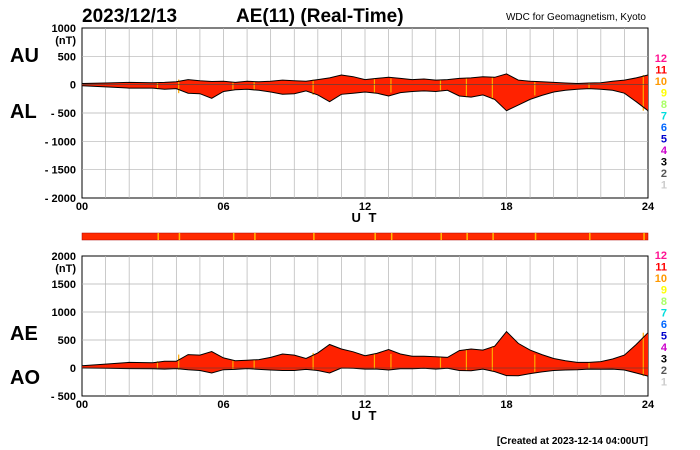  What do you see at coordinates (365, 236) in the screenshot?
I see `activity-color-strip` at bounding box center [365, 236].